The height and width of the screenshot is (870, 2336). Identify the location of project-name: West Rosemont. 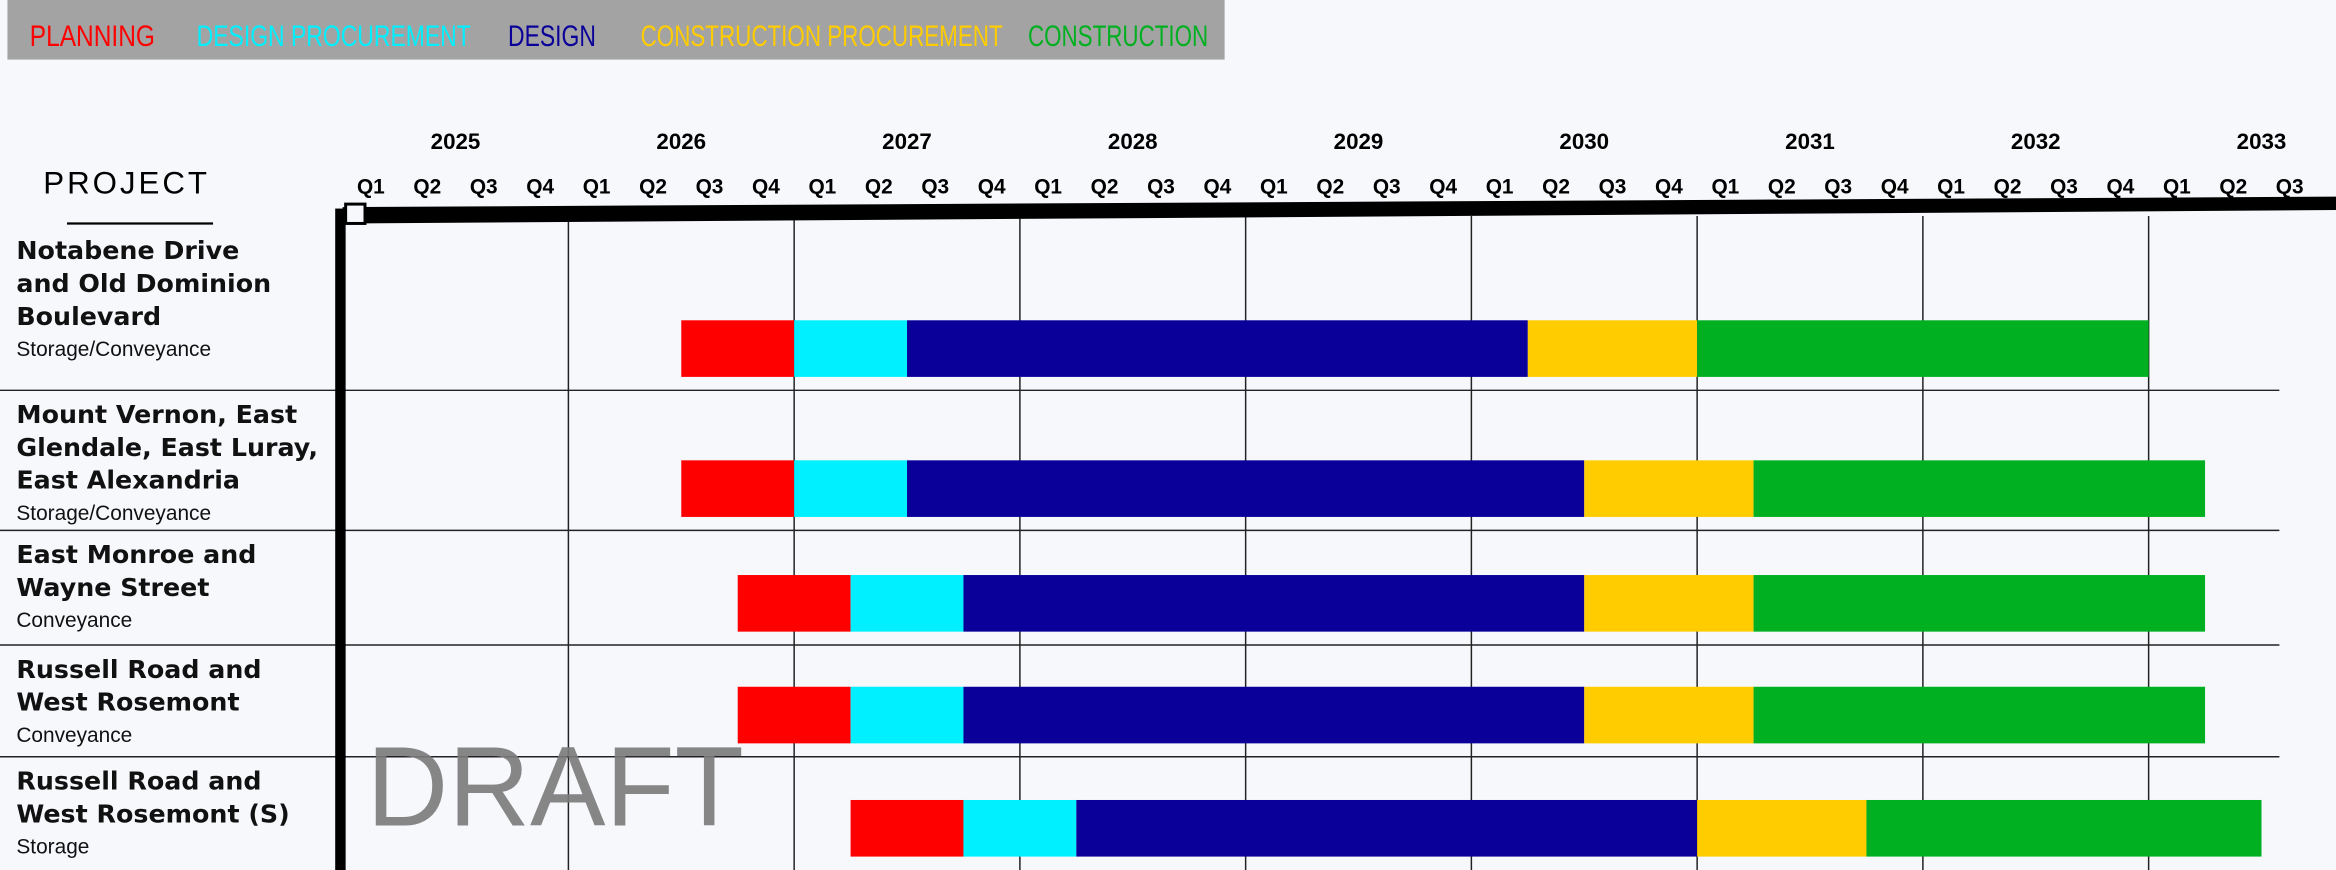
(127, 702).